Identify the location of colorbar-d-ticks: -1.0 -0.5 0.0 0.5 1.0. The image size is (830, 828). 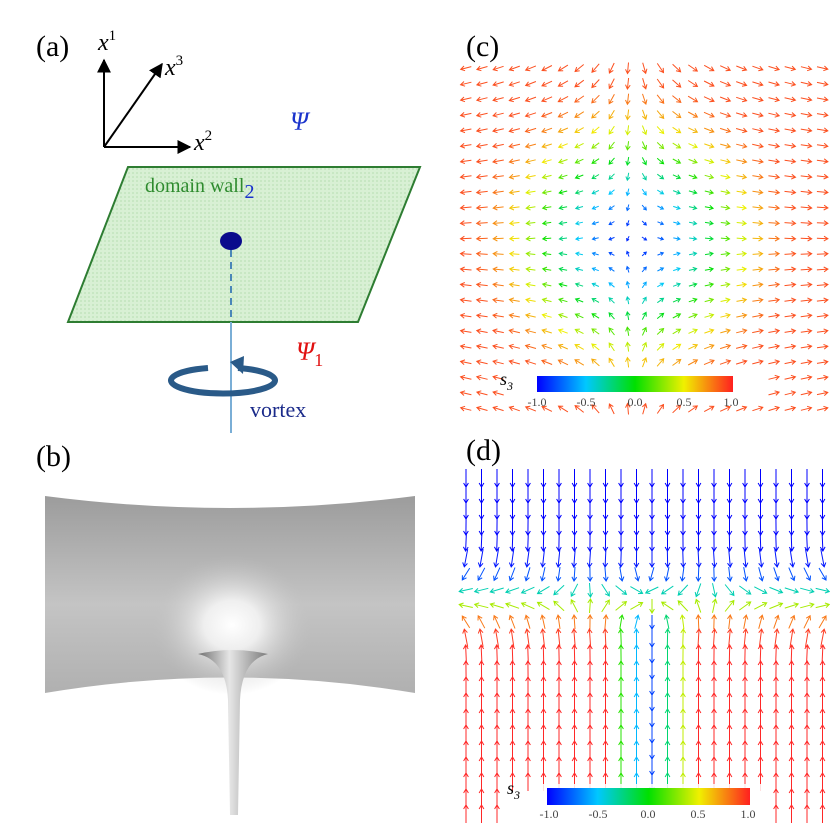
(648, 814).